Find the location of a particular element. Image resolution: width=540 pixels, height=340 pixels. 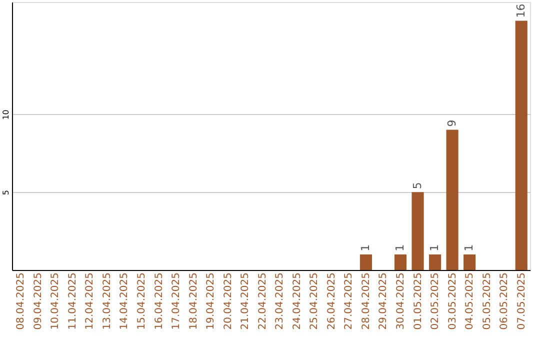

x-tick-label: 07.05.2025 is located at coordinates (522, 301).